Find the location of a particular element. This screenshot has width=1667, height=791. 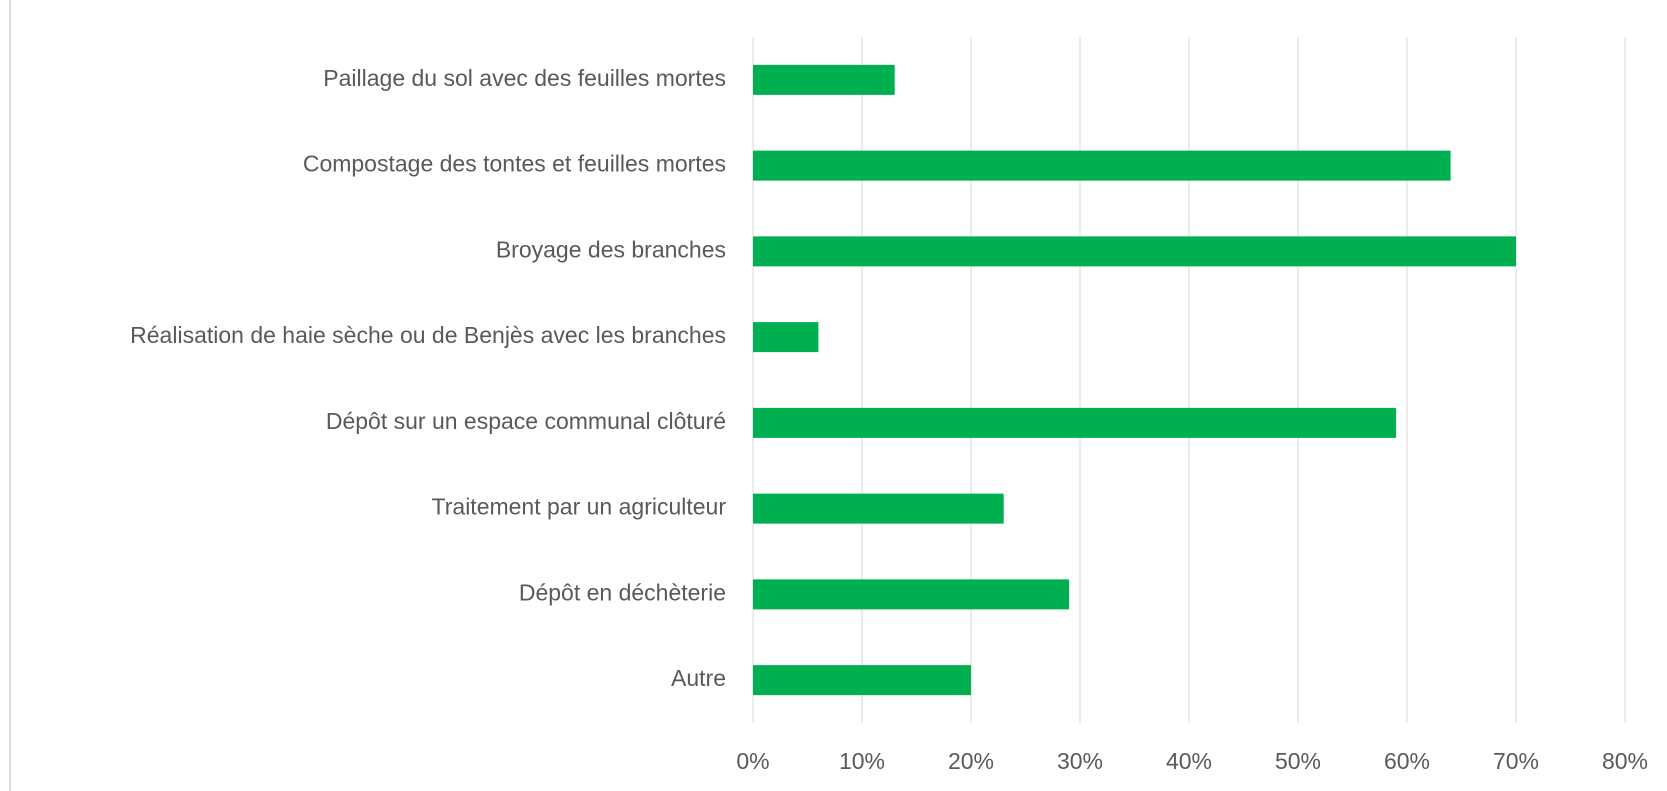

y-tick-label: Broyage des branches is located at coordinates (611, 249).